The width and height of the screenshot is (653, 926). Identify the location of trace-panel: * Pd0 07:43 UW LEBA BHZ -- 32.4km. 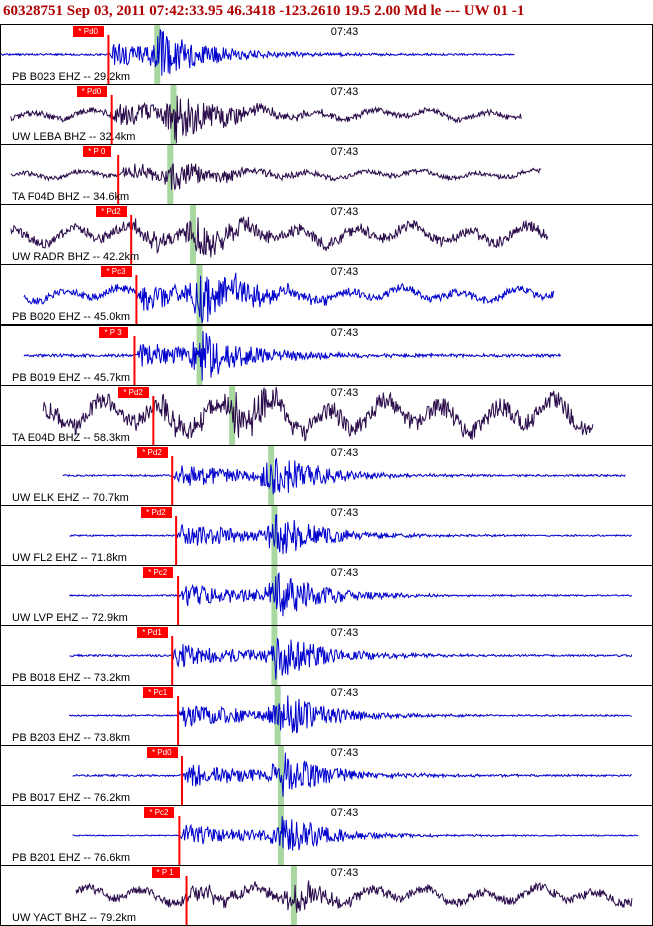
(326, 114).